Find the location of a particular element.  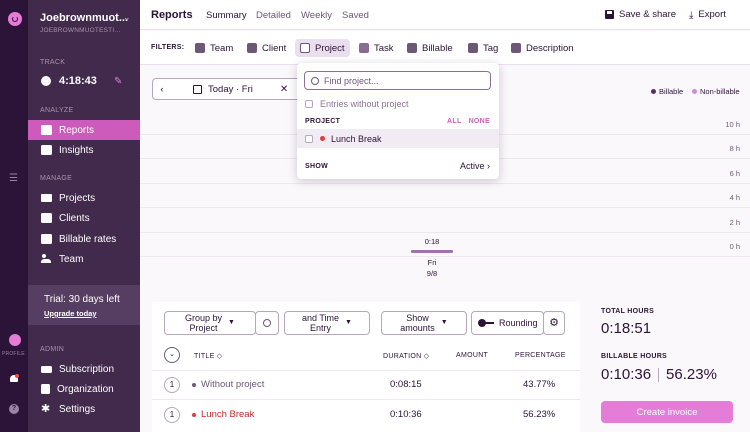

grid-line is located at coordinates (445, 208).